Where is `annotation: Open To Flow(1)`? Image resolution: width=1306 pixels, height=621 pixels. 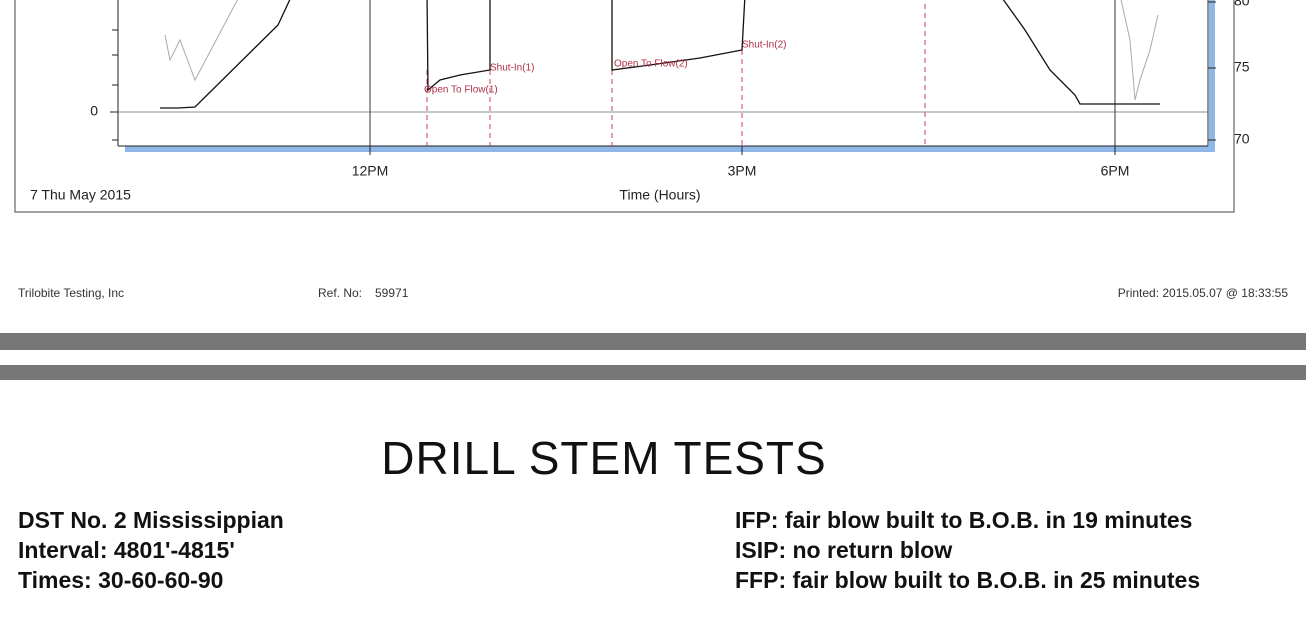 annotation: Open To Flow(1) is located at coordinates (461, 90).